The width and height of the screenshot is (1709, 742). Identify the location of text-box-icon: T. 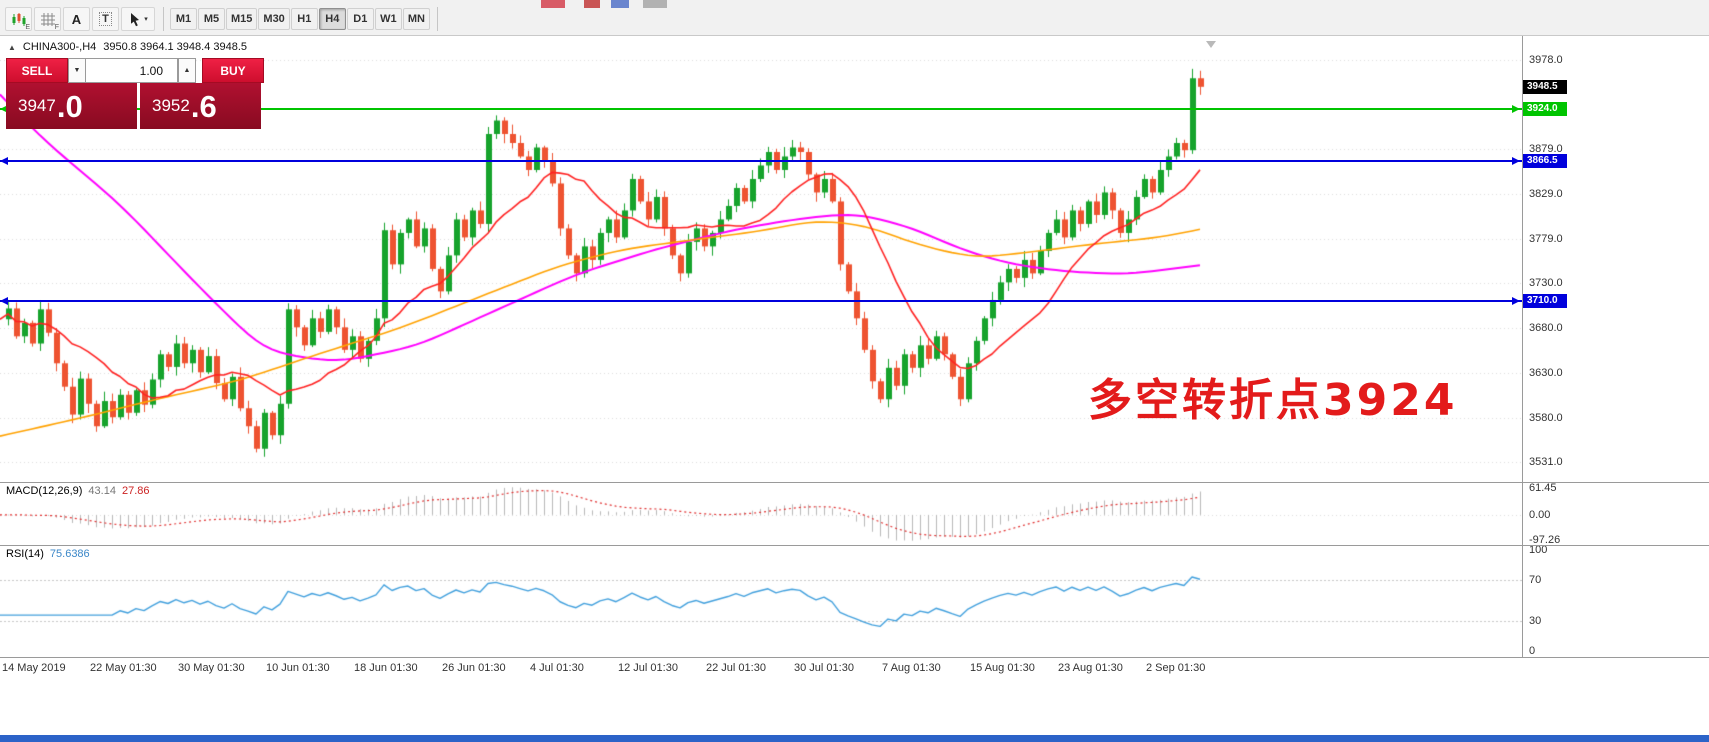
(105, 19).